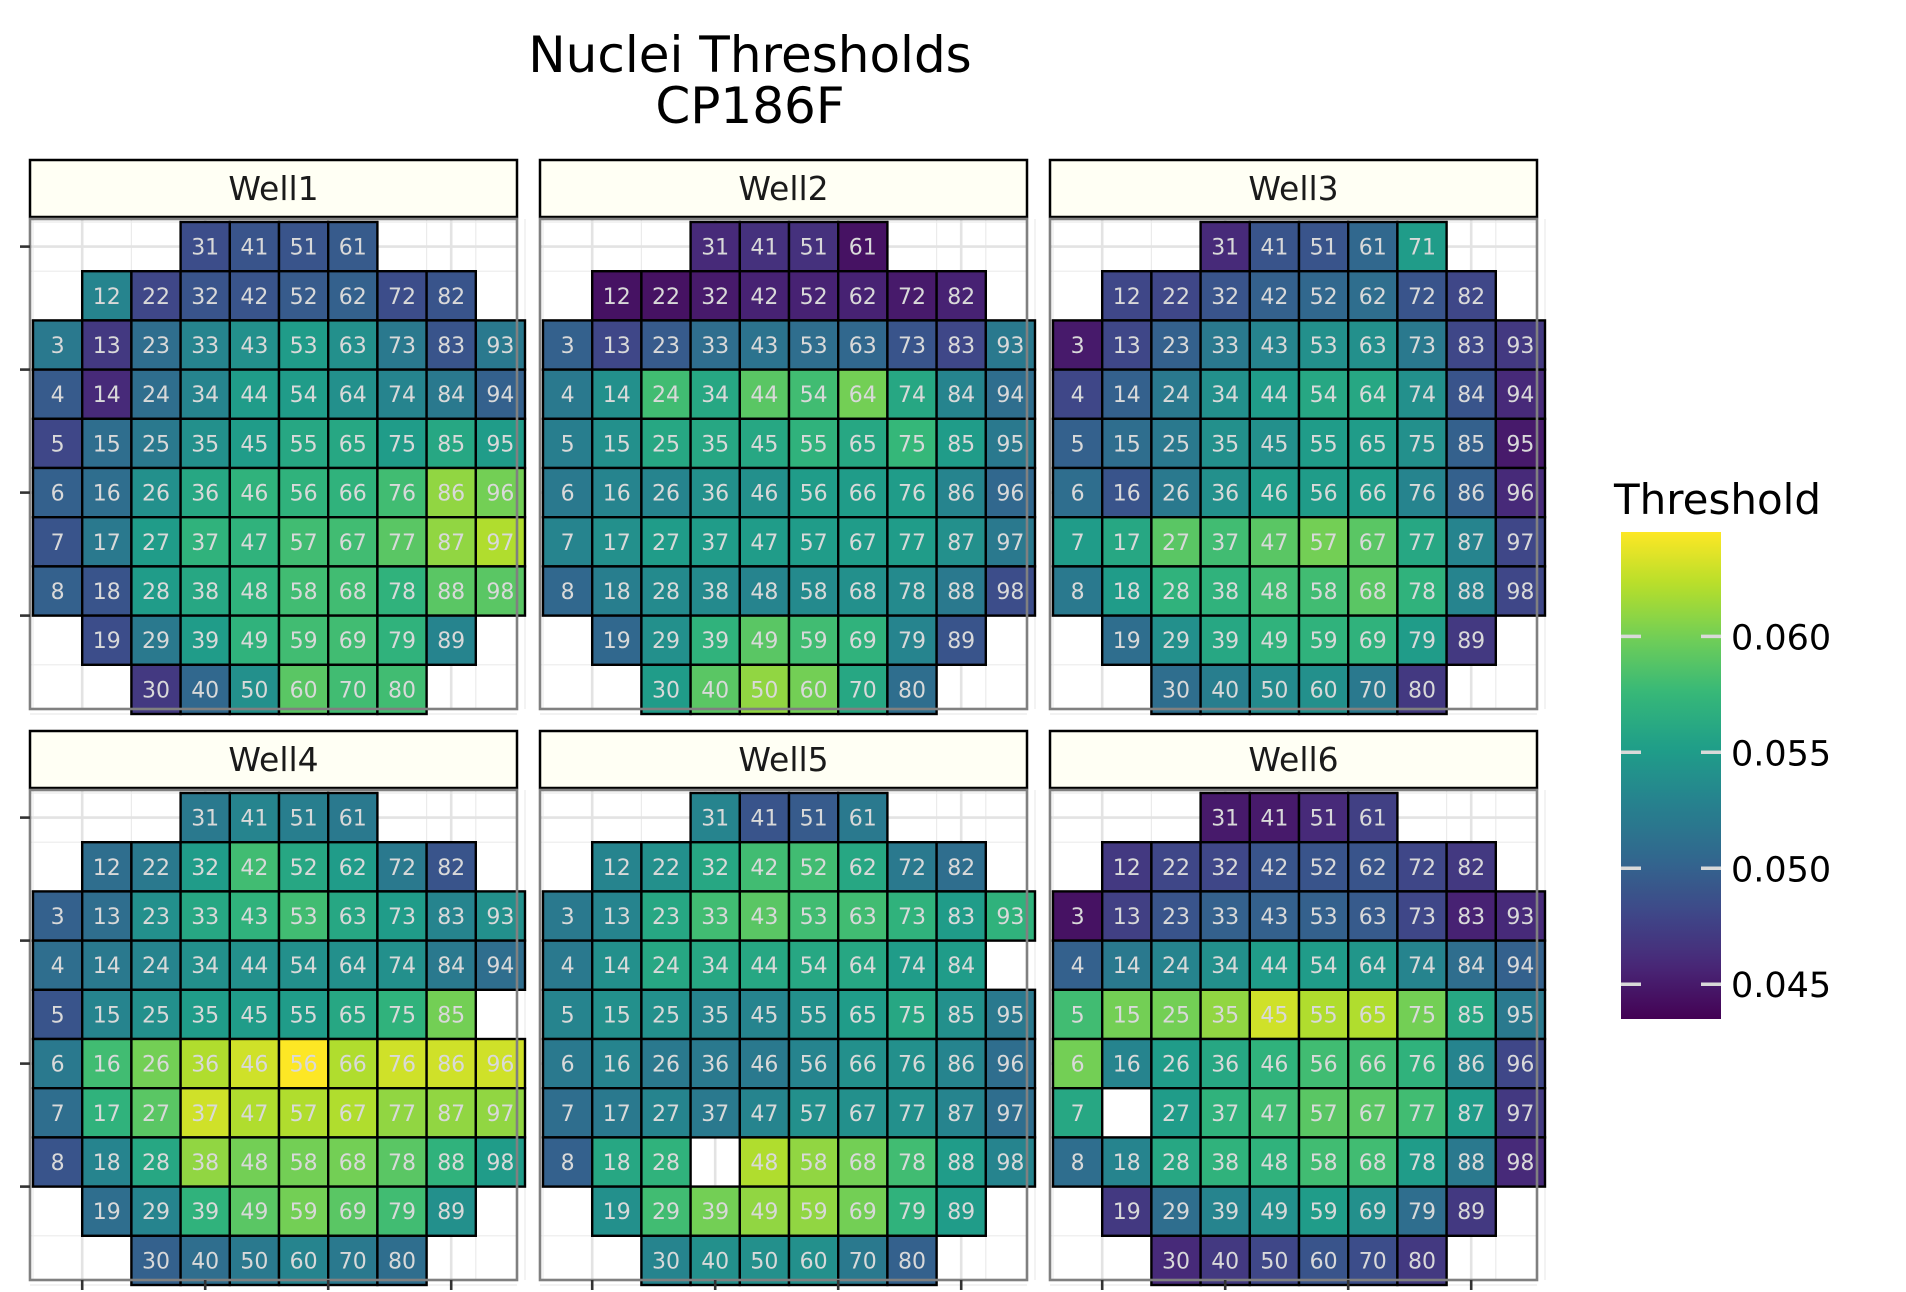 The width and height of the screenshot is (1906, 1292). Describe the element at coordinates (304, 1261) in the screenshot. I see `tile-label: 60` at that location.